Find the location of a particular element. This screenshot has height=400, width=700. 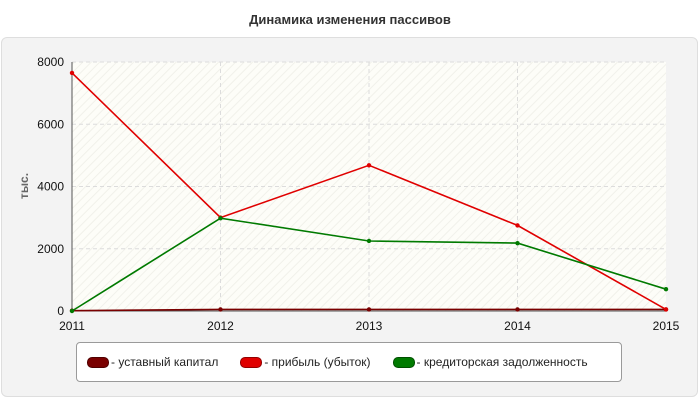

y-axis-label: тыс. is located at coordinates (24, 186).